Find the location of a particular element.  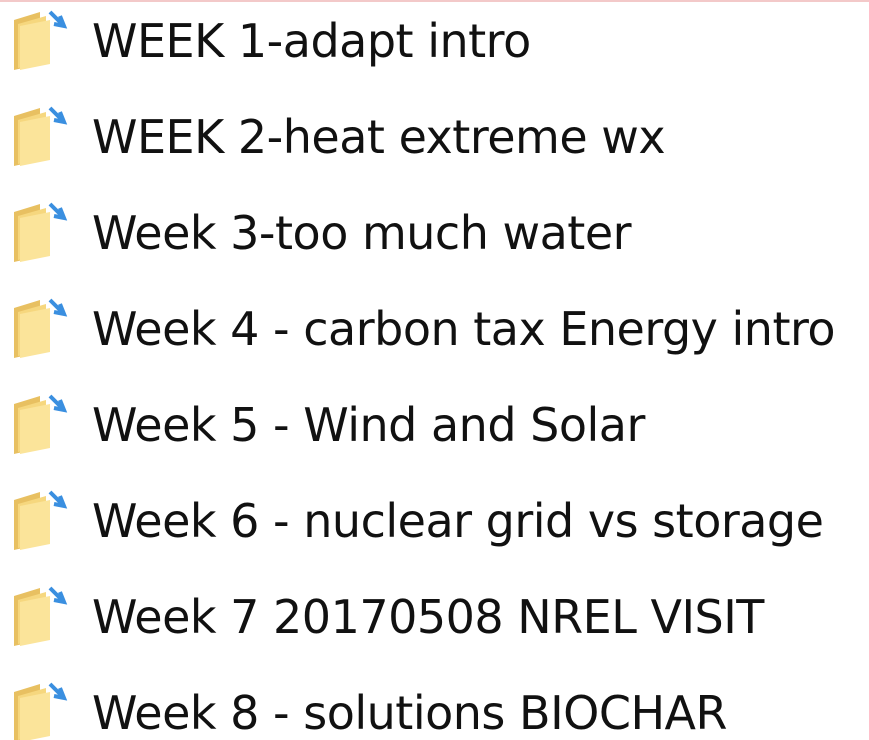

folder-item: WEEK 2-heat extreme wx is located at coordinates (434, 146).